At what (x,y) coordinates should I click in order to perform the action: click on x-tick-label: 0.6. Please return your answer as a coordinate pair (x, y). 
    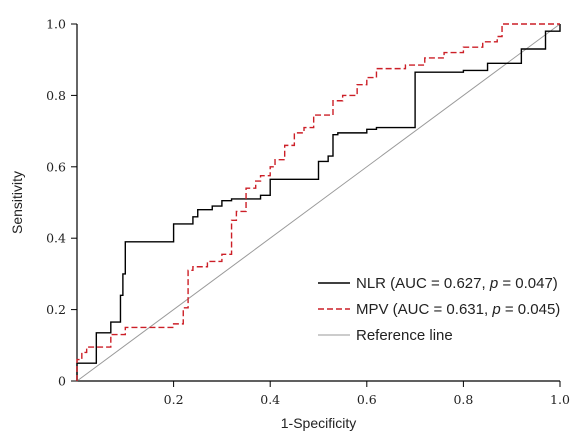
    Looking at the image, I should click on (367, 399).